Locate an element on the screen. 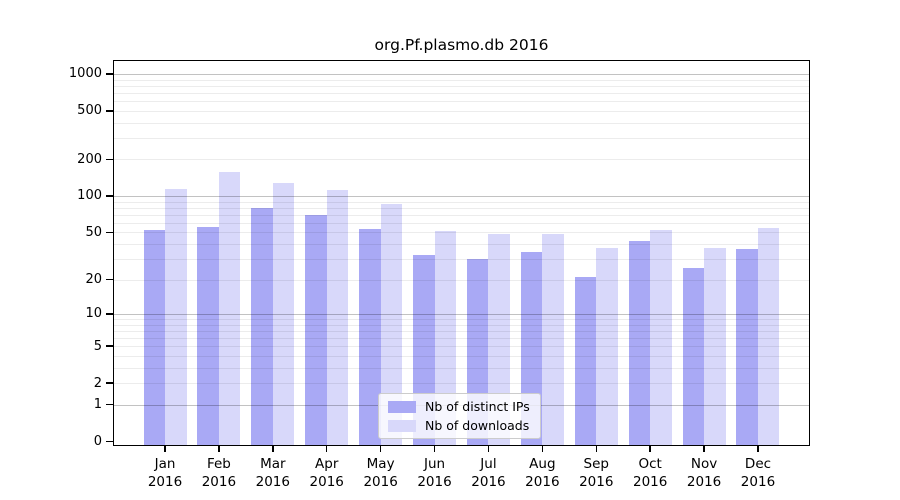 The image size is (900, 500). x-tick-label: Mar 2016 is located at coordinates (272, 473).